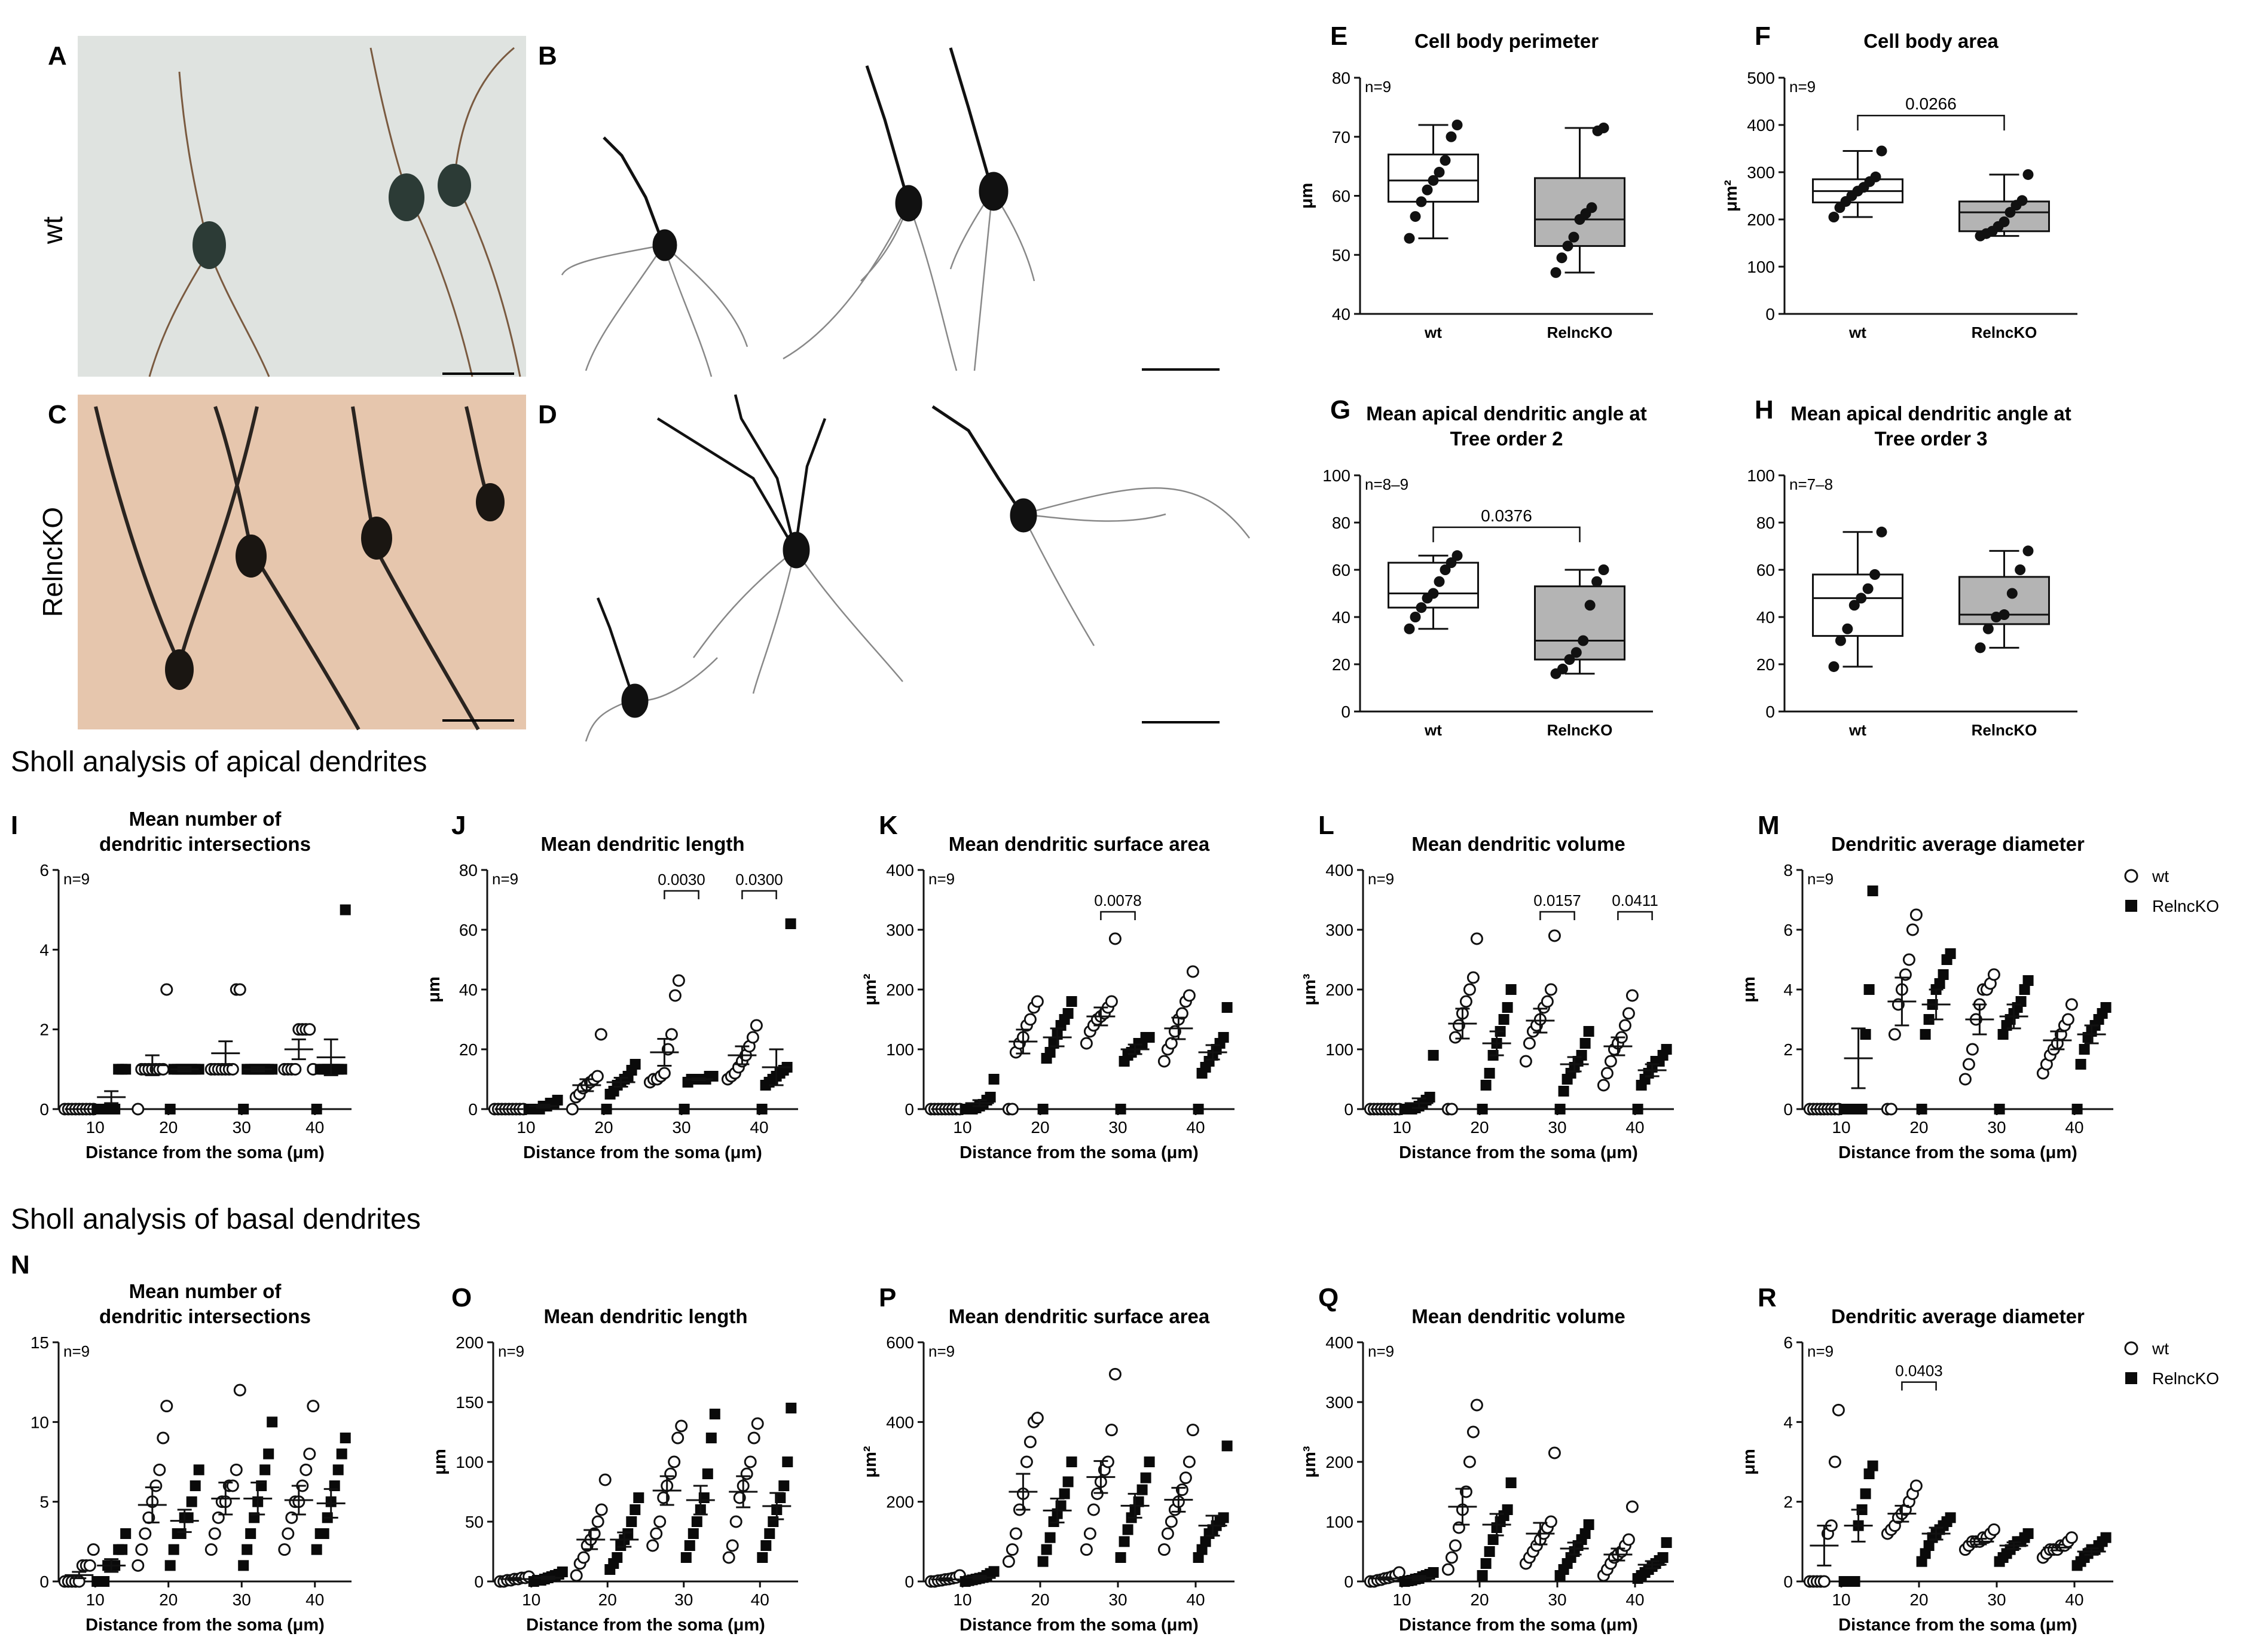 Image resolution: width=2249 pixels, height=1652 pixels. What do you see at coordinates (900, 1050) in the screenshot?
I see `panel-k-y-tick-label: 100` at bounding box center [900, 1050].